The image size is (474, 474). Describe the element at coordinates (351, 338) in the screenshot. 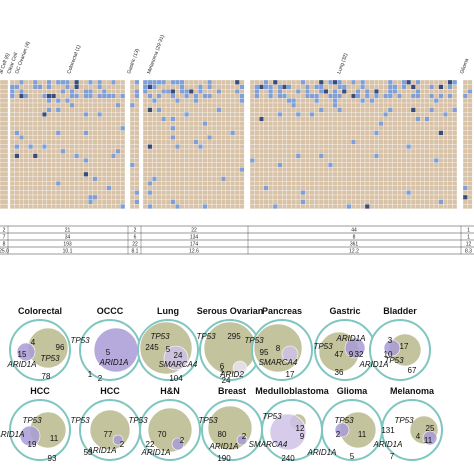

I see `gene-label: ARID1A` at that location.